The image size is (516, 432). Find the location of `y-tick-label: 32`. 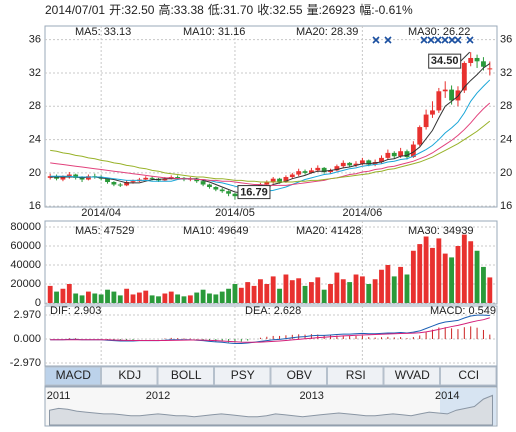

y-tick-label: 32 is located at coordinates (35, 73).